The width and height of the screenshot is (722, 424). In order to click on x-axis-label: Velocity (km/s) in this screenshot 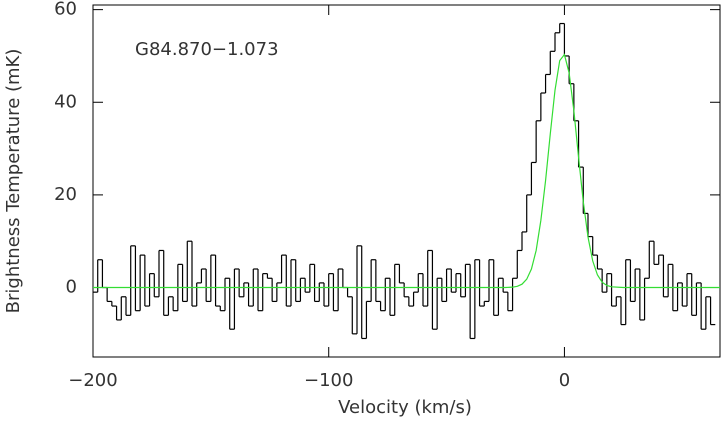, I will do `click(405, 407)`.